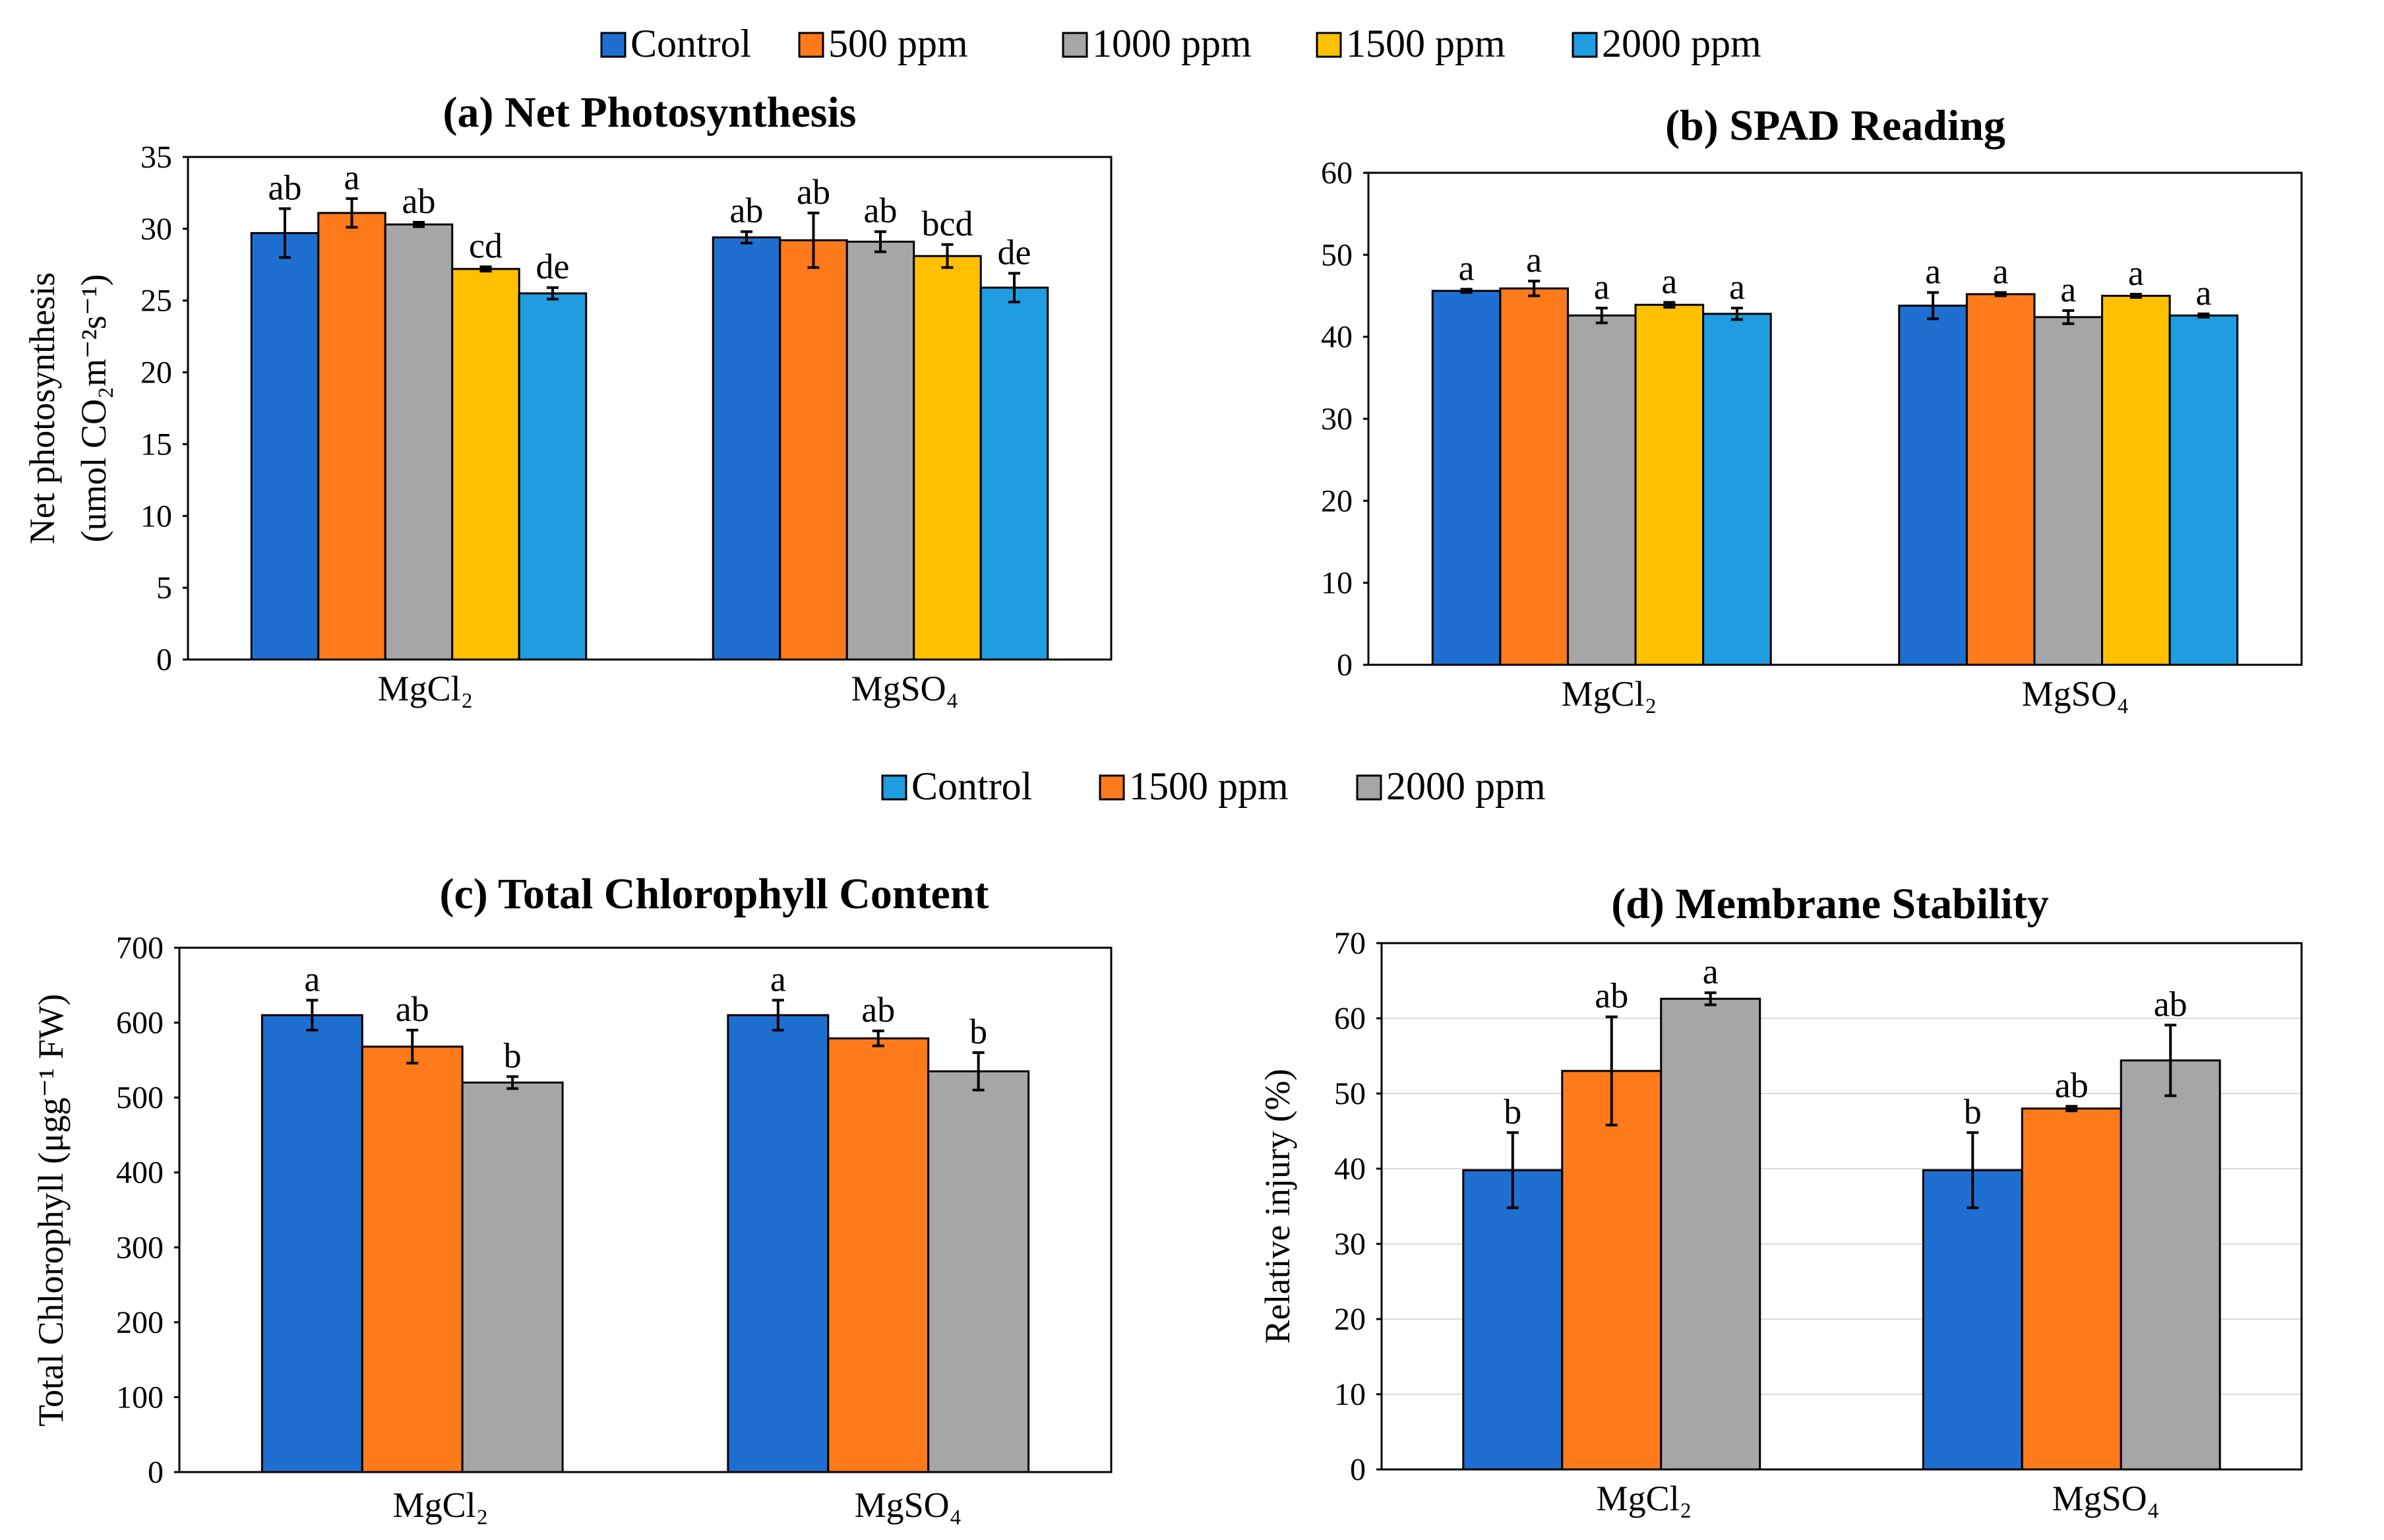 Image resolution: width=2384 pixels, height=1540 pixels. Describe the element at coordinates (1466, 786) in the screenshot. I see `legend-label: 2000 ppm` at that location.